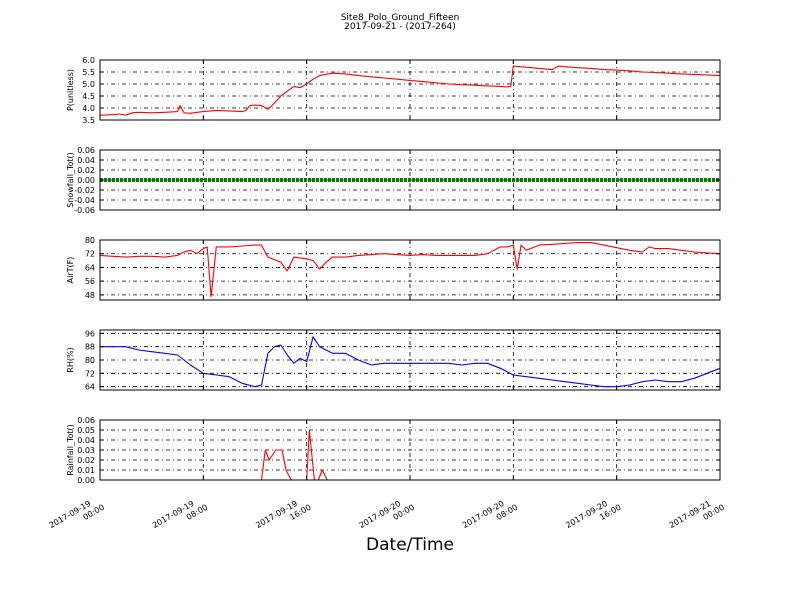  I want to click on y-tick-label: -0.04, so click(84, 200).